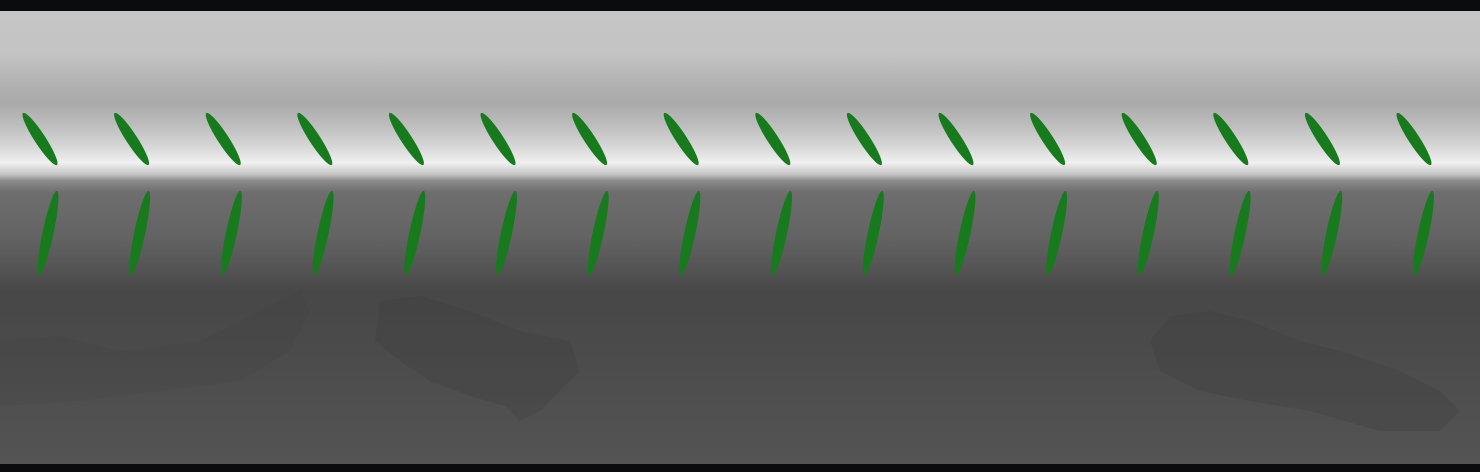 The image size is (1480, 472). I want to click on terrain-shape-right, so click(1305, 371).